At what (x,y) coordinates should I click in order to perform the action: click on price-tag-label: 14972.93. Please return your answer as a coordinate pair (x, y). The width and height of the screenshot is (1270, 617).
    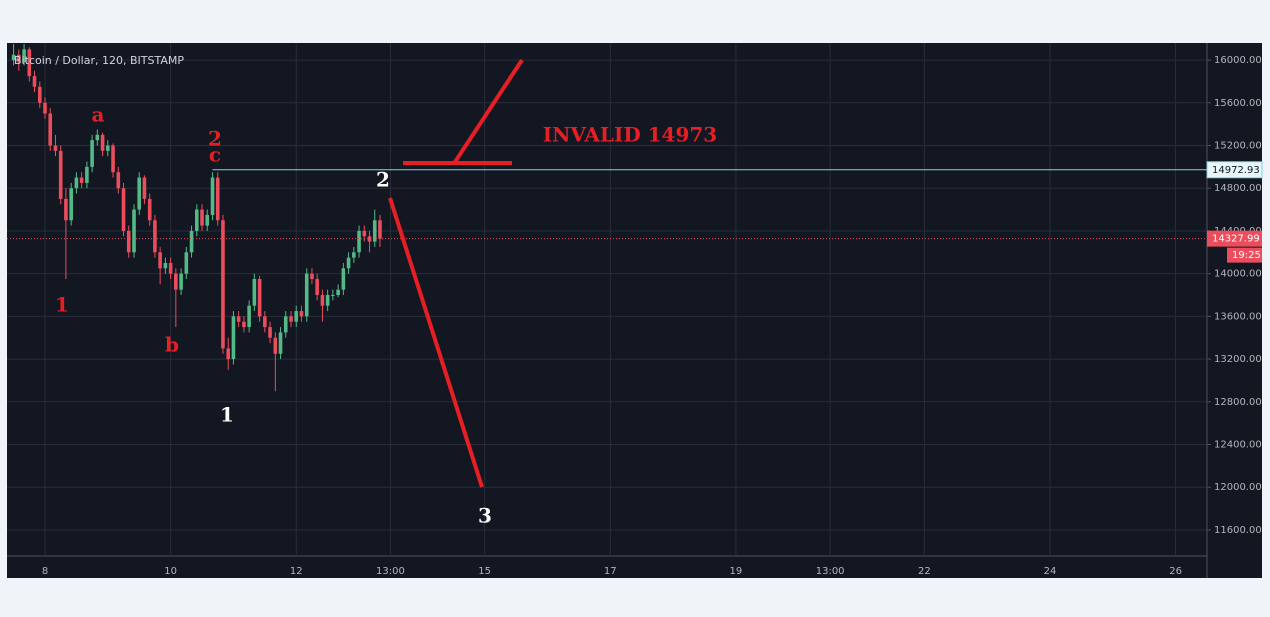
    Looking at the image, I should click on (1236, 170).